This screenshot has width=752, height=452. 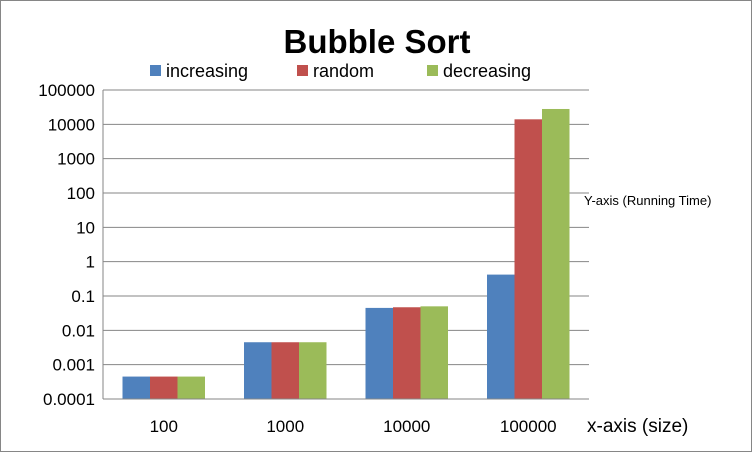 I want to click on y-tick-label: 0.1, so click(x=83, y=296).